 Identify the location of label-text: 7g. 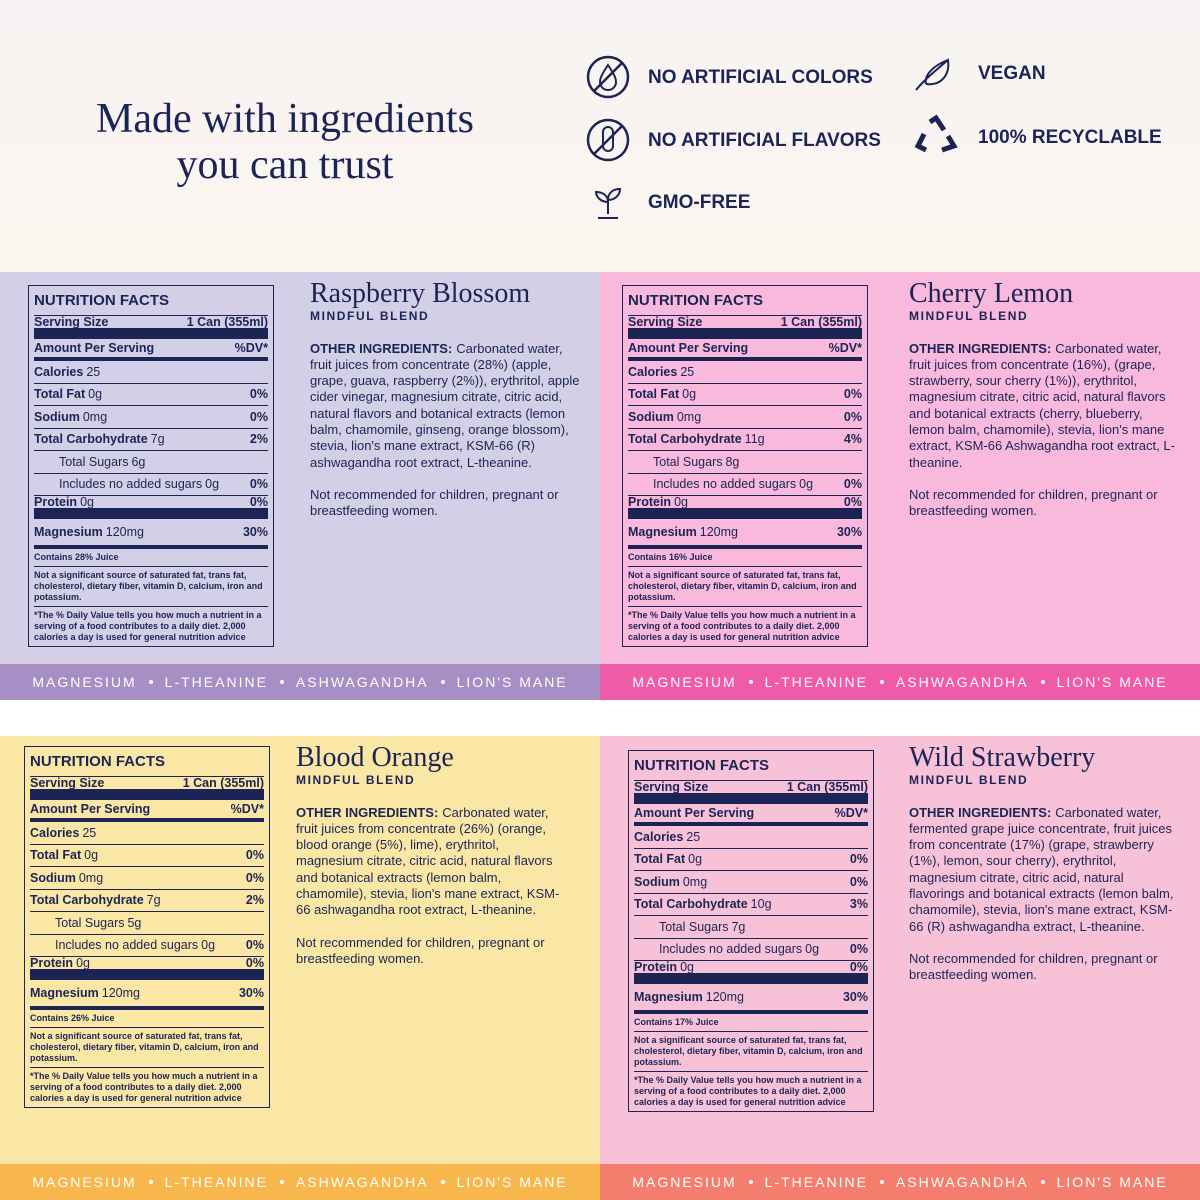
(153, 900).